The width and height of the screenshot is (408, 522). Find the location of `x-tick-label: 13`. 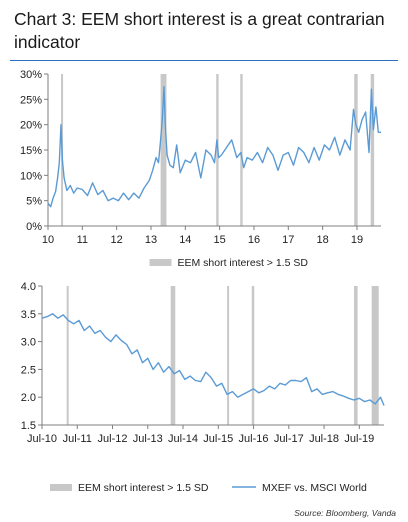

x-tick-label: 13 is located at coordinates (151, 240).